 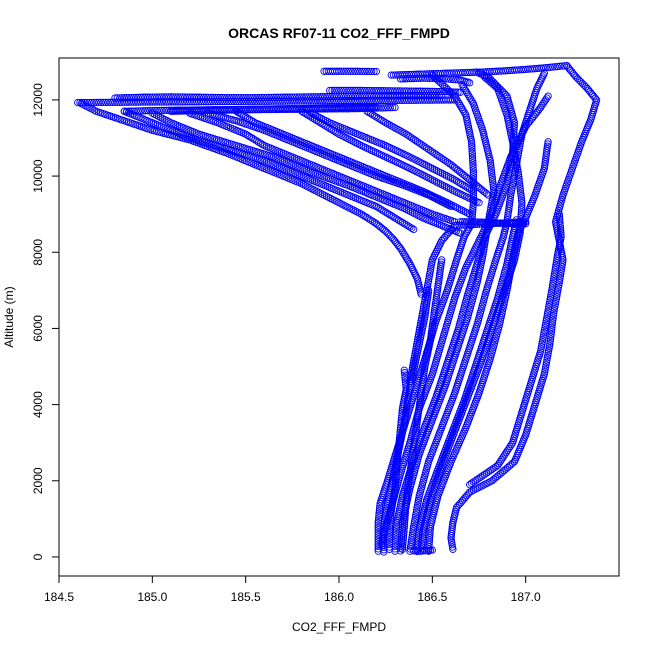 What do you see at coordinates (339, 627) in the screenshot?
I see `x-axis-label: CO2_FFF_FMPD` at bounding box center [339, 627].